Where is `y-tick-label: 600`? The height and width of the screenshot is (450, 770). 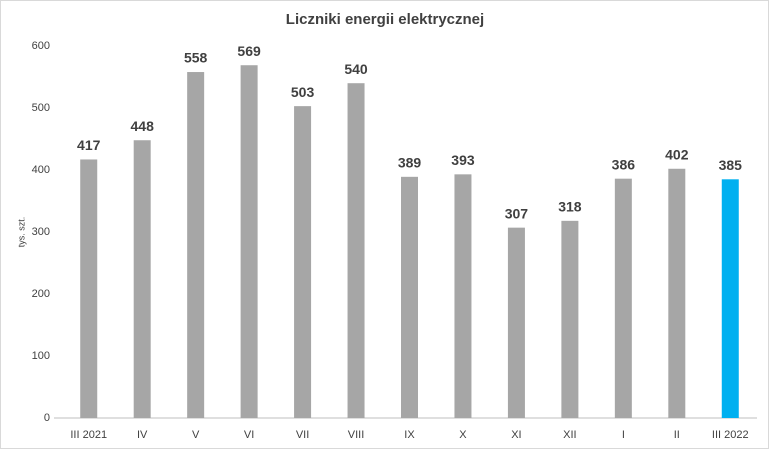 y-tick-label: 600 is located at coordinates (41, 46).